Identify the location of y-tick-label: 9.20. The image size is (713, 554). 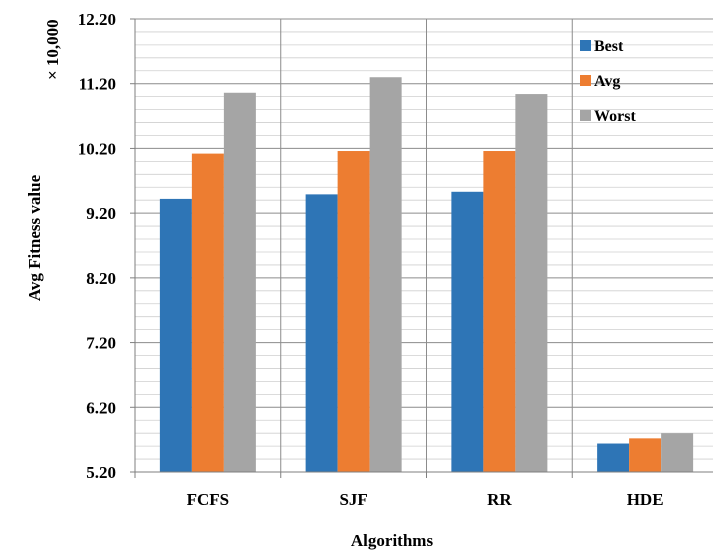
(101, 213).